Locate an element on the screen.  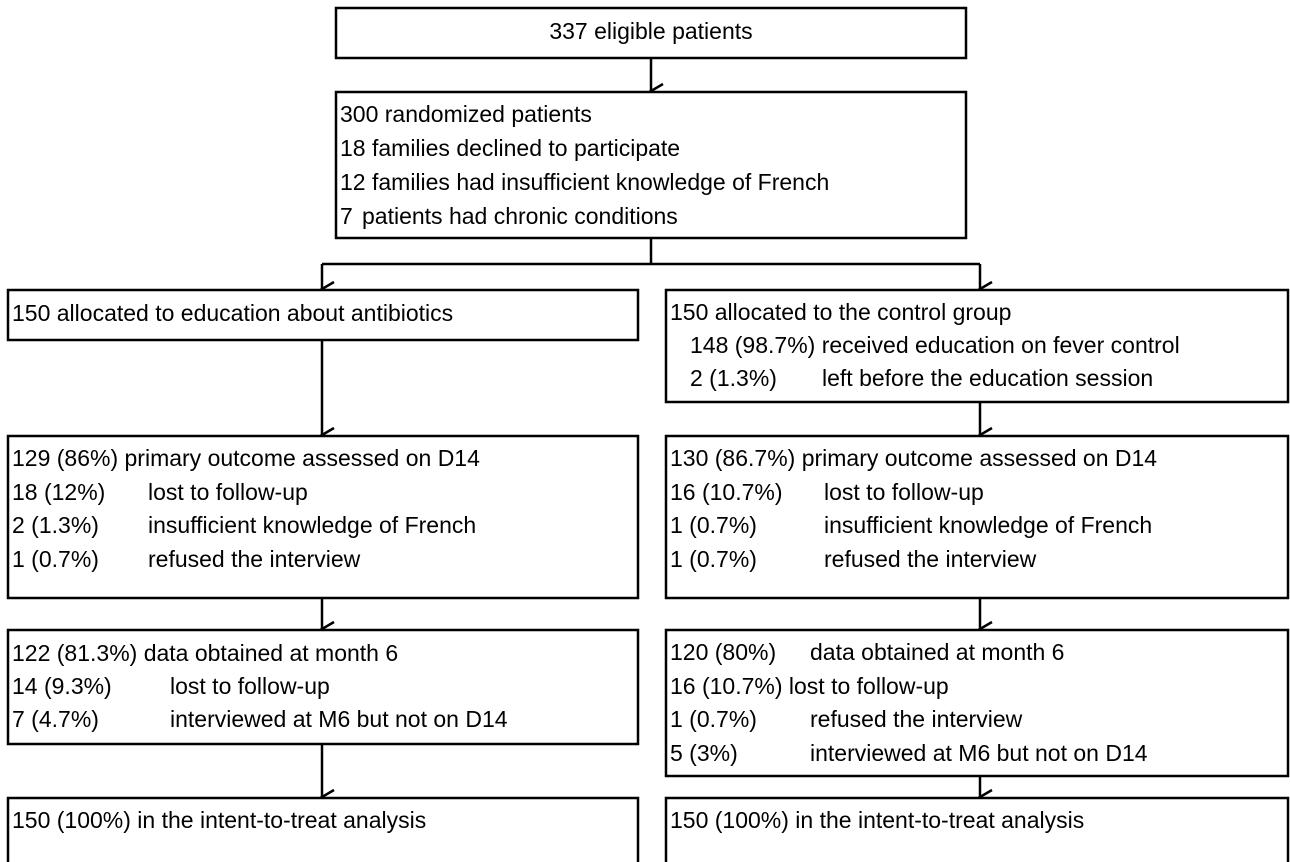
count: 5 (3%) is located at coordinates (704, 753).